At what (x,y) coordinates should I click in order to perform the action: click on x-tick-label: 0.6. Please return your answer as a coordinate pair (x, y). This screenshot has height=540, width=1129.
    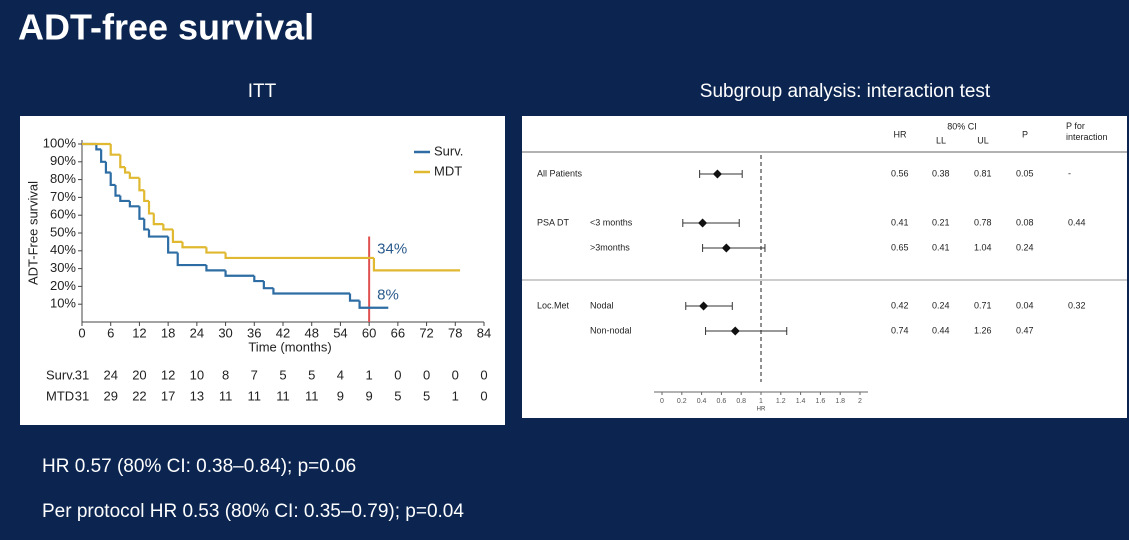
    Looking at the image, I should click on (722, 401).